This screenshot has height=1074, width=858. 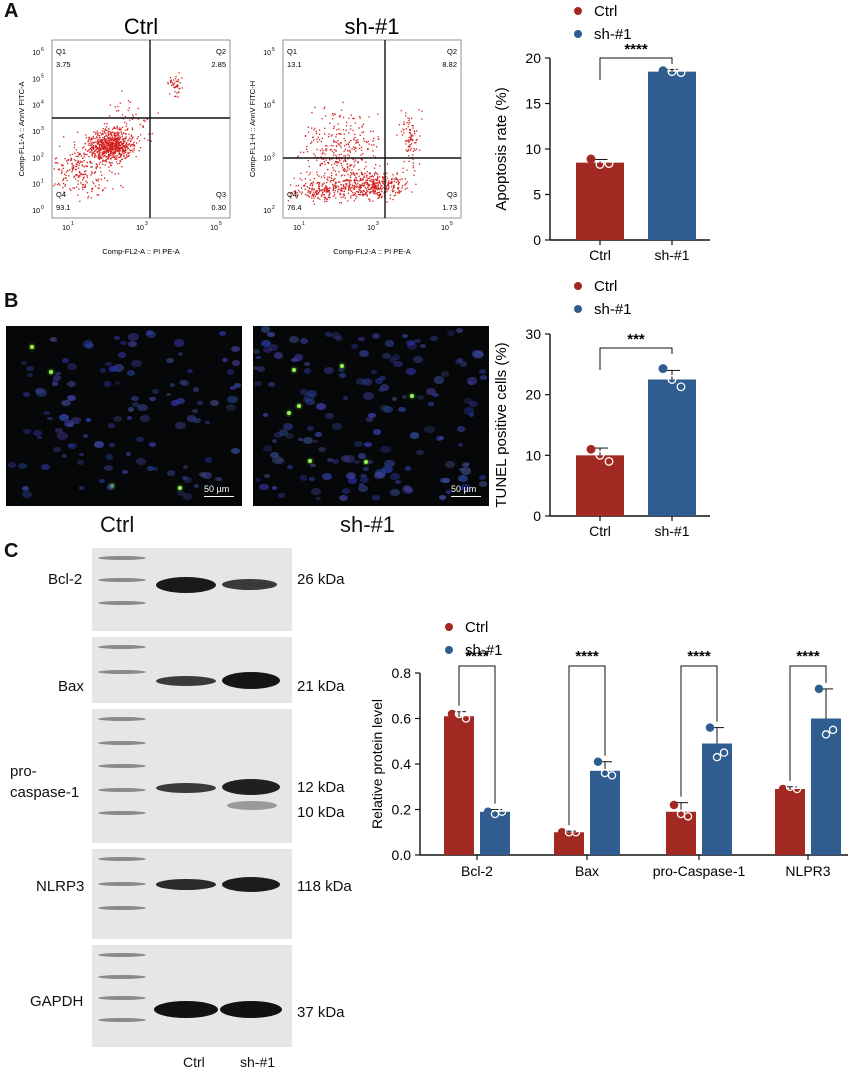 I want to click on y-tick-label: 5, so click(x=537, y=195).